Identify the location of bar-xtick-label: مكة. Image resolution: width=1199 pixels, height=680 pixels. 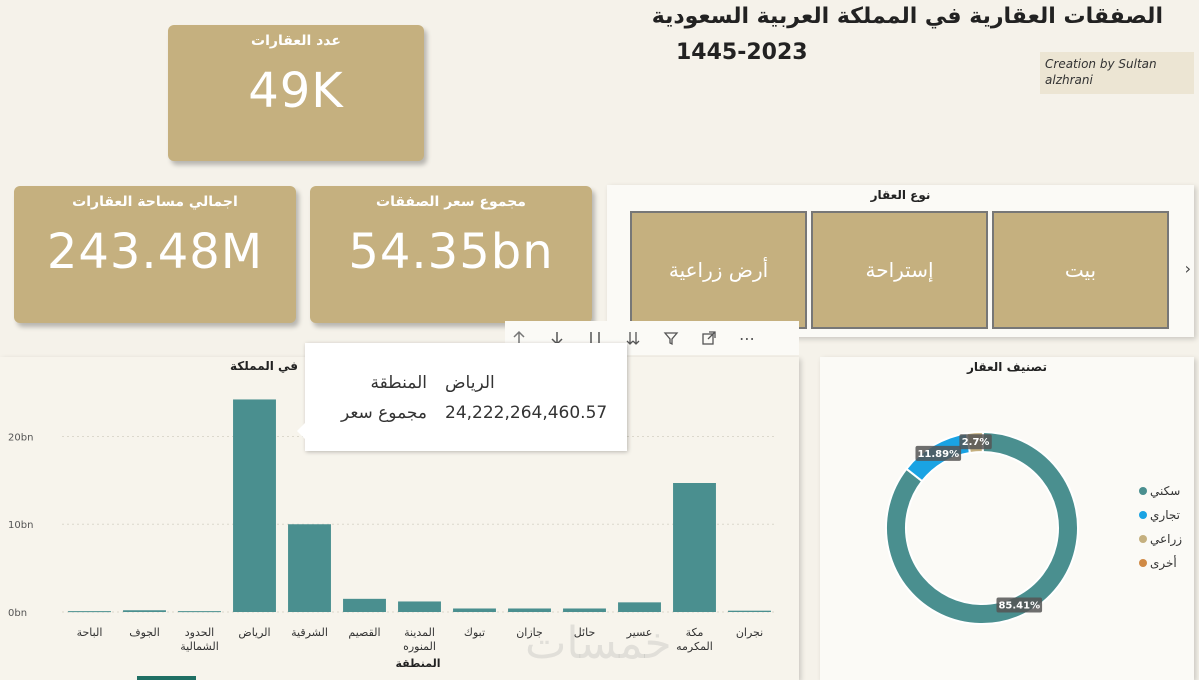
(695, 632).